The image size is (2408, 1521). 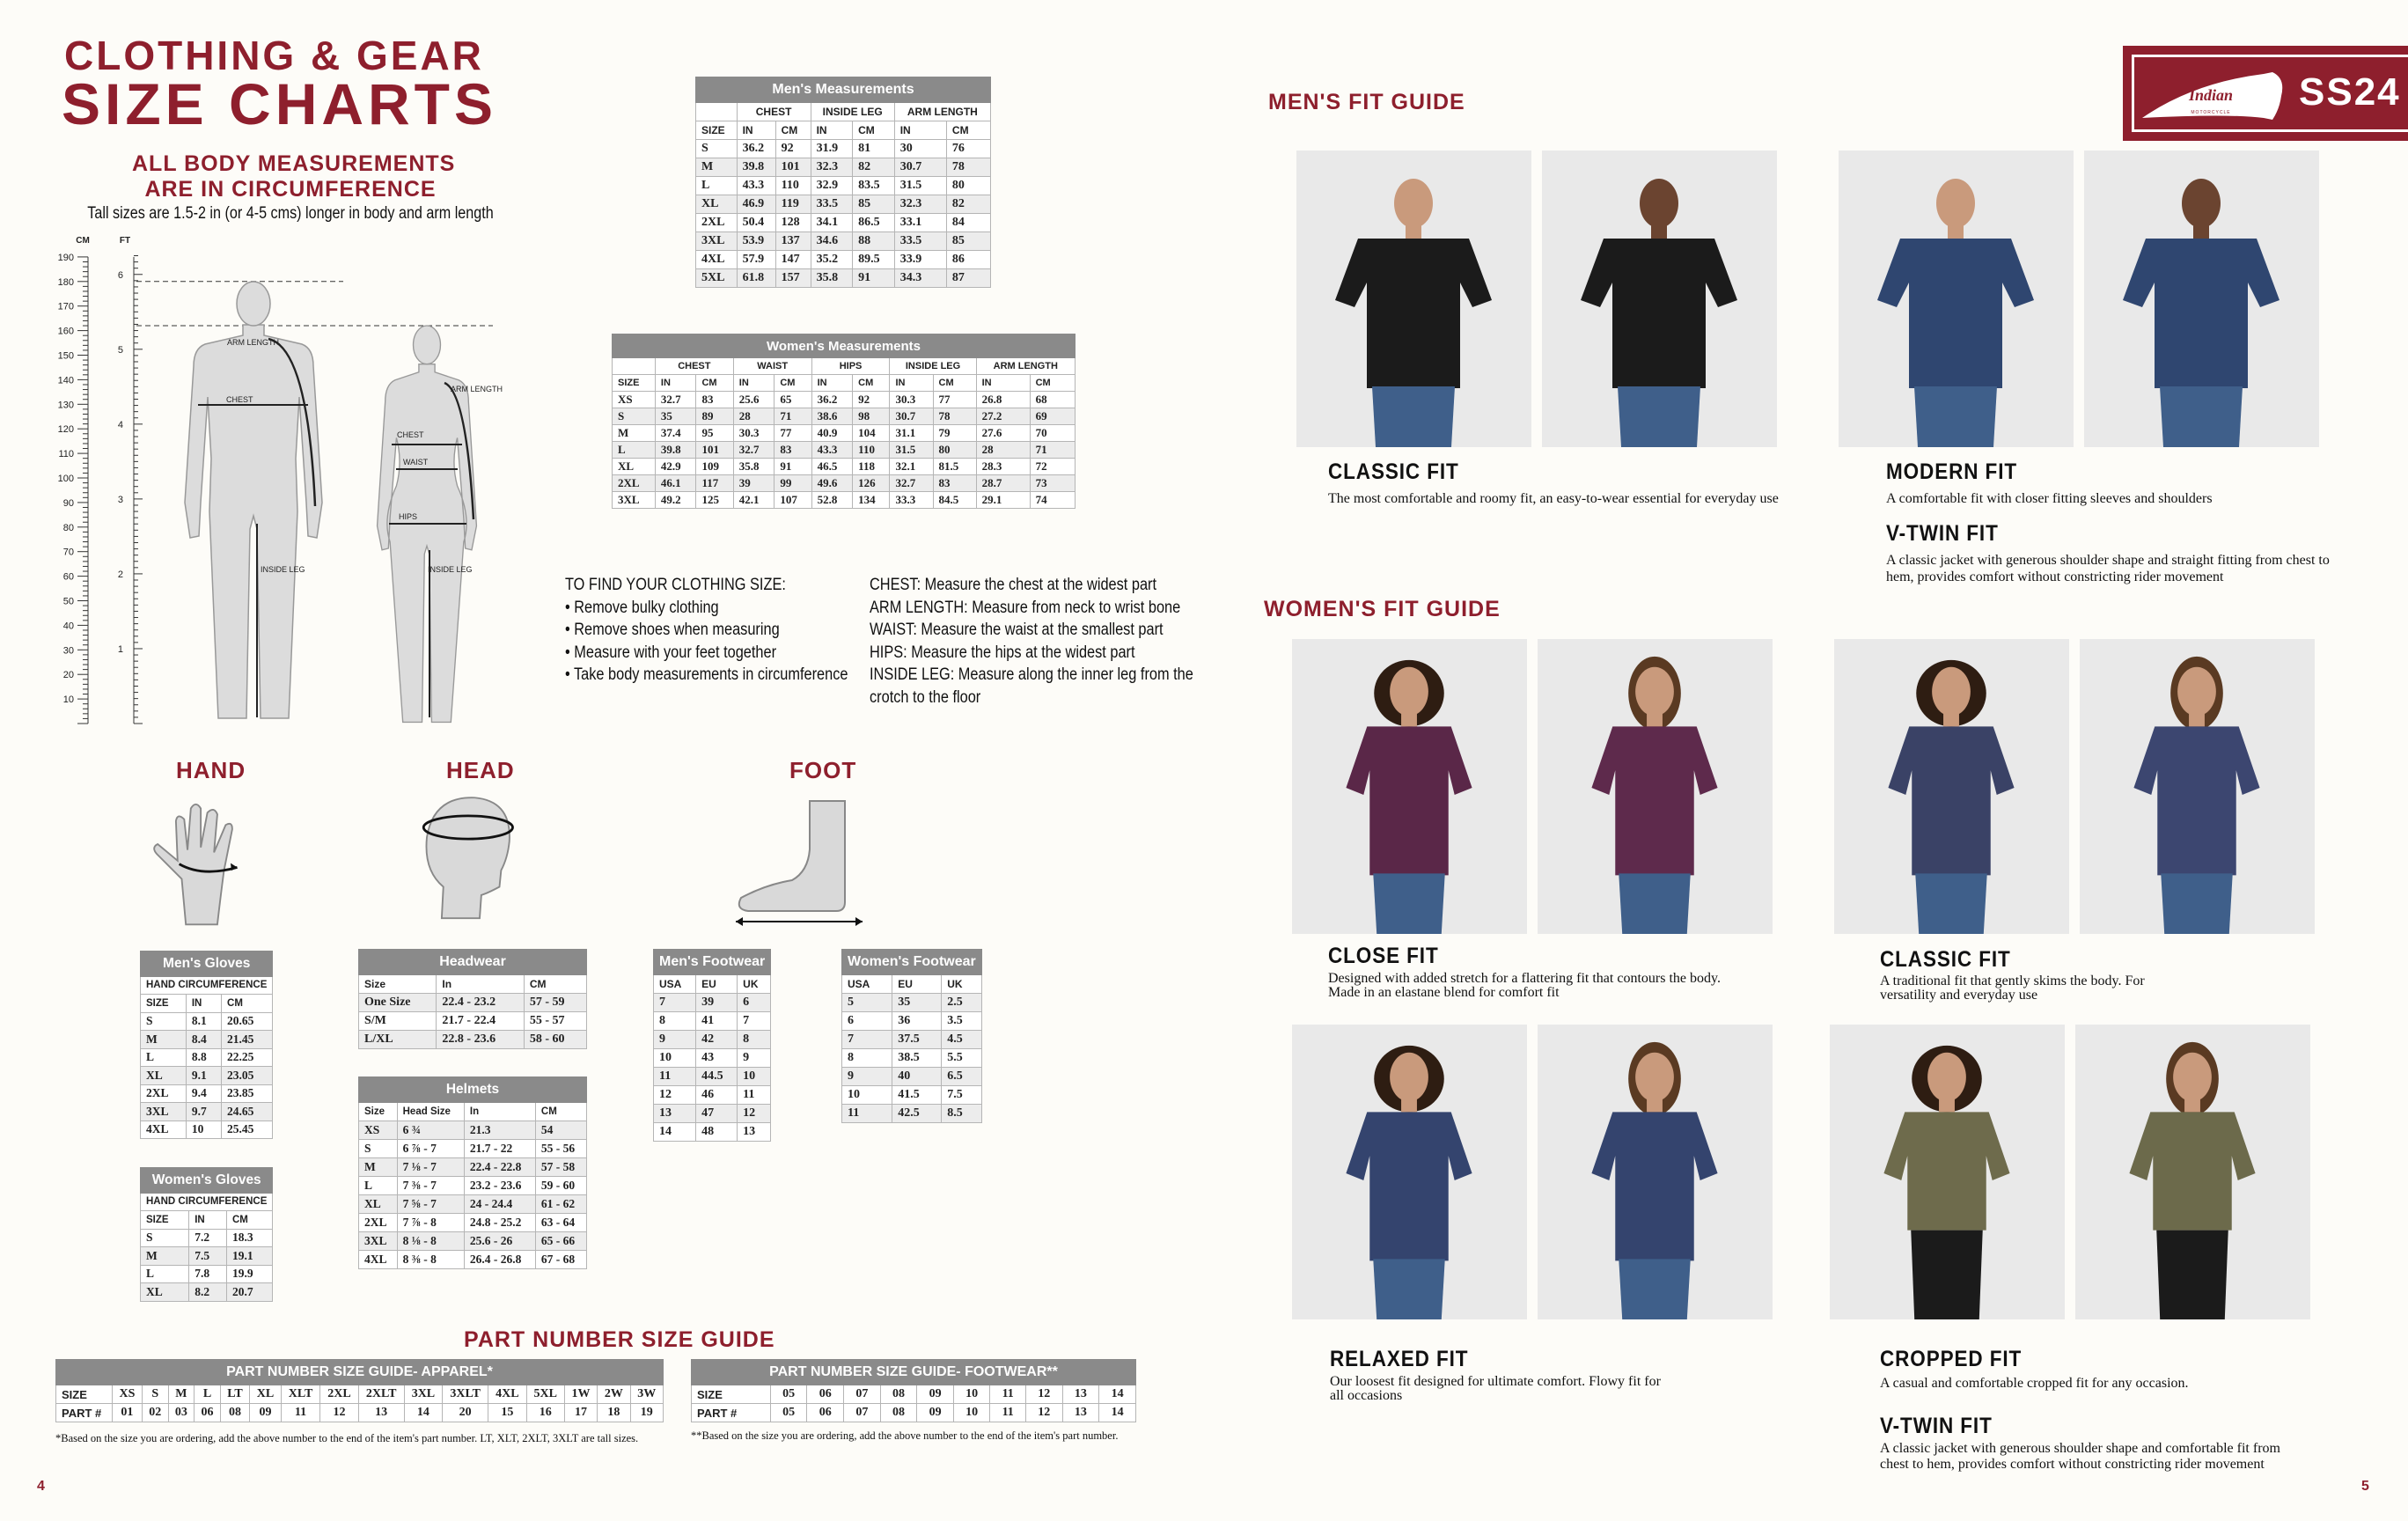 I want to click on ft-tick-label: 3, so click(x=120, y=500).